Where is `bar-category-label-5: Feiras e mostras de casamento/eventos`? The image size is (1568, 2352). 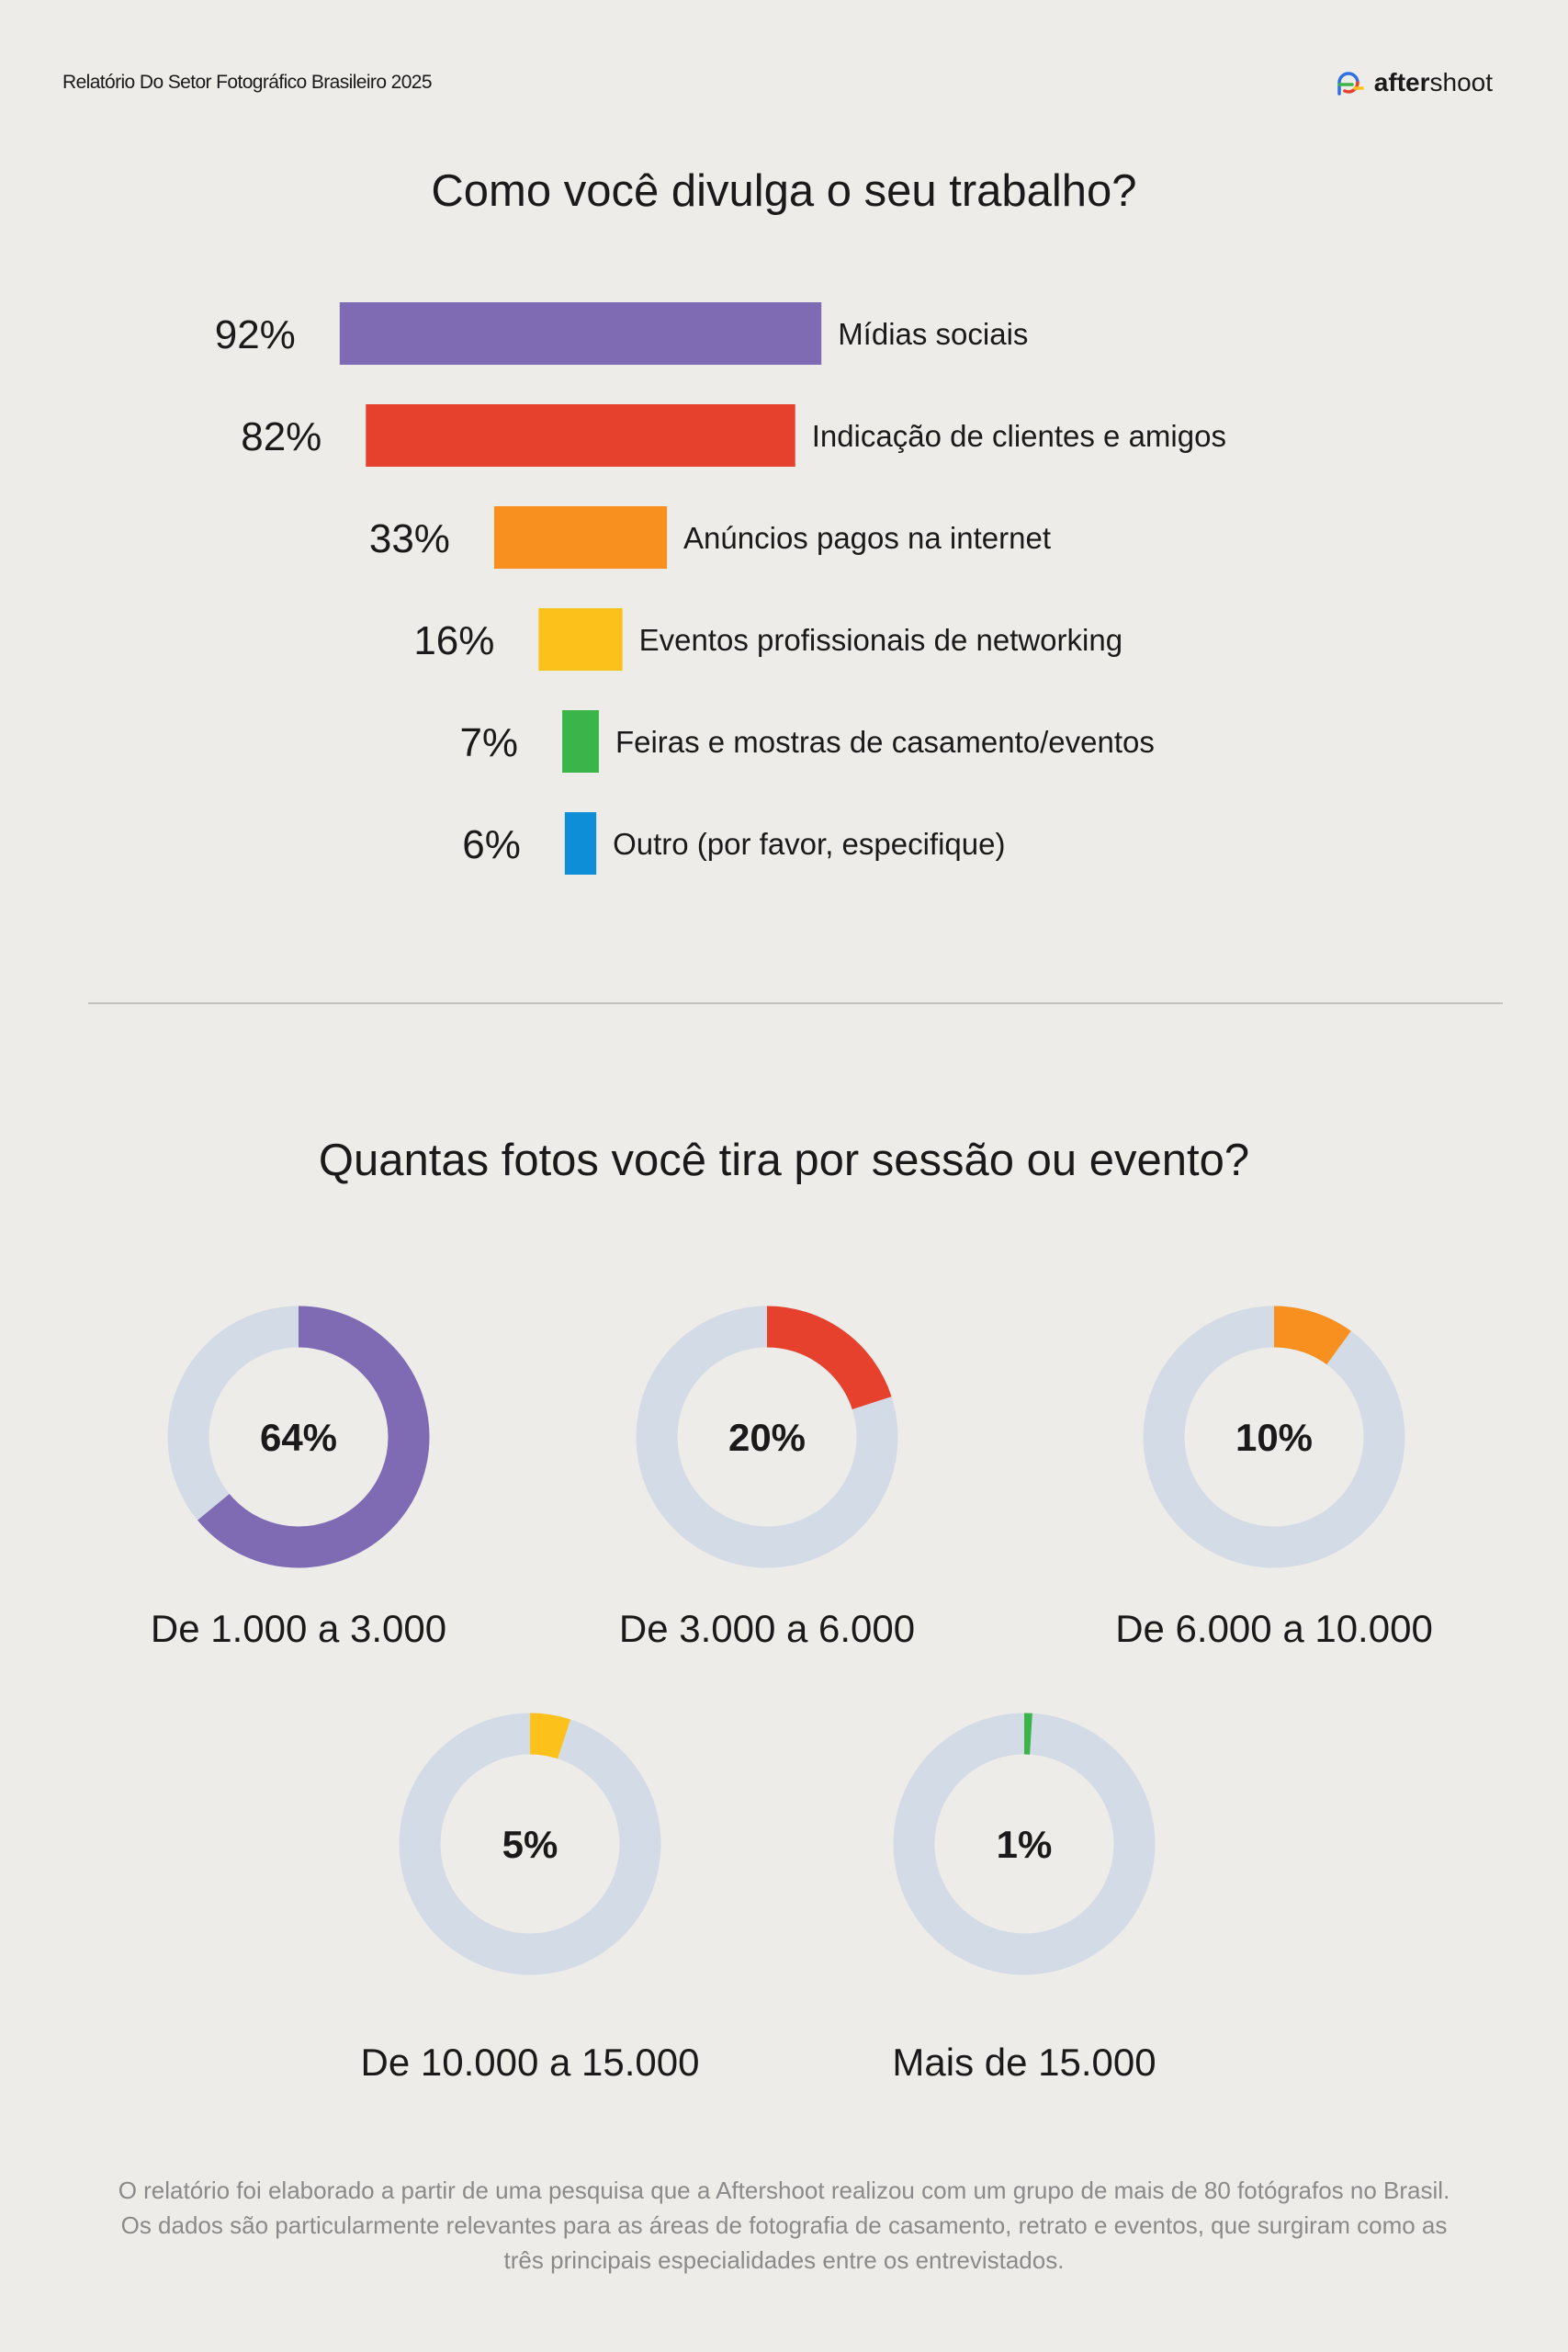 bar-category-label-5: Feiras e mostras de casamento/eventos is located at coordinates (885, 742).